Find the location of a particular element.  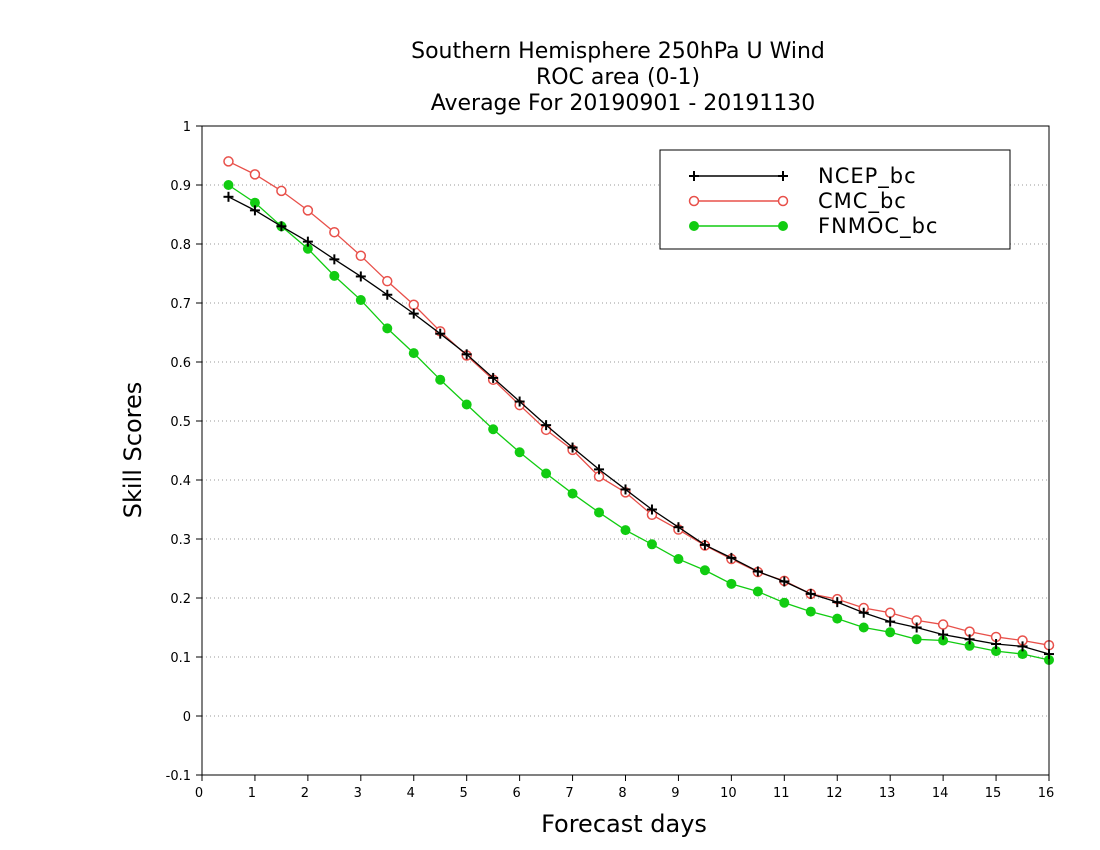

x-tick-label: 1 is located at coordinates (252, 793).